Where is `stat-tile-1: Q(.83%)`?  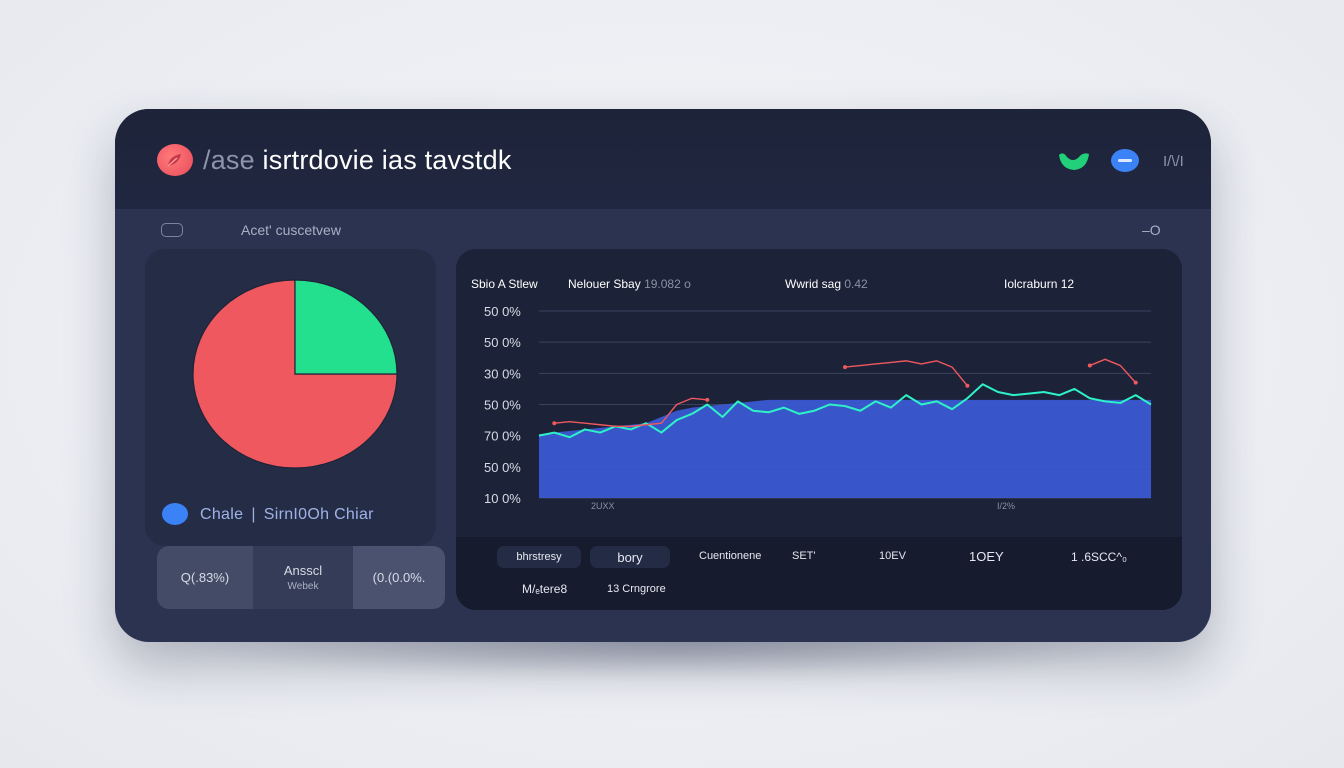 stat-tile-1: Q(.83%) is located at coordinates (205, 577).